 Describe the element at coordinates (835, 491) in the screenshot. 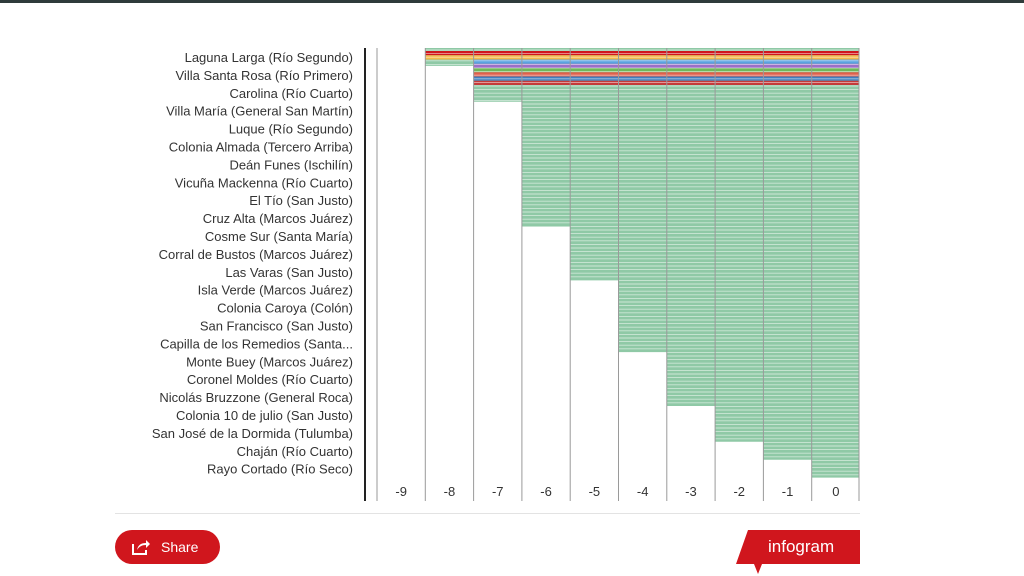

I see `x-tick-label: 0` at that location.